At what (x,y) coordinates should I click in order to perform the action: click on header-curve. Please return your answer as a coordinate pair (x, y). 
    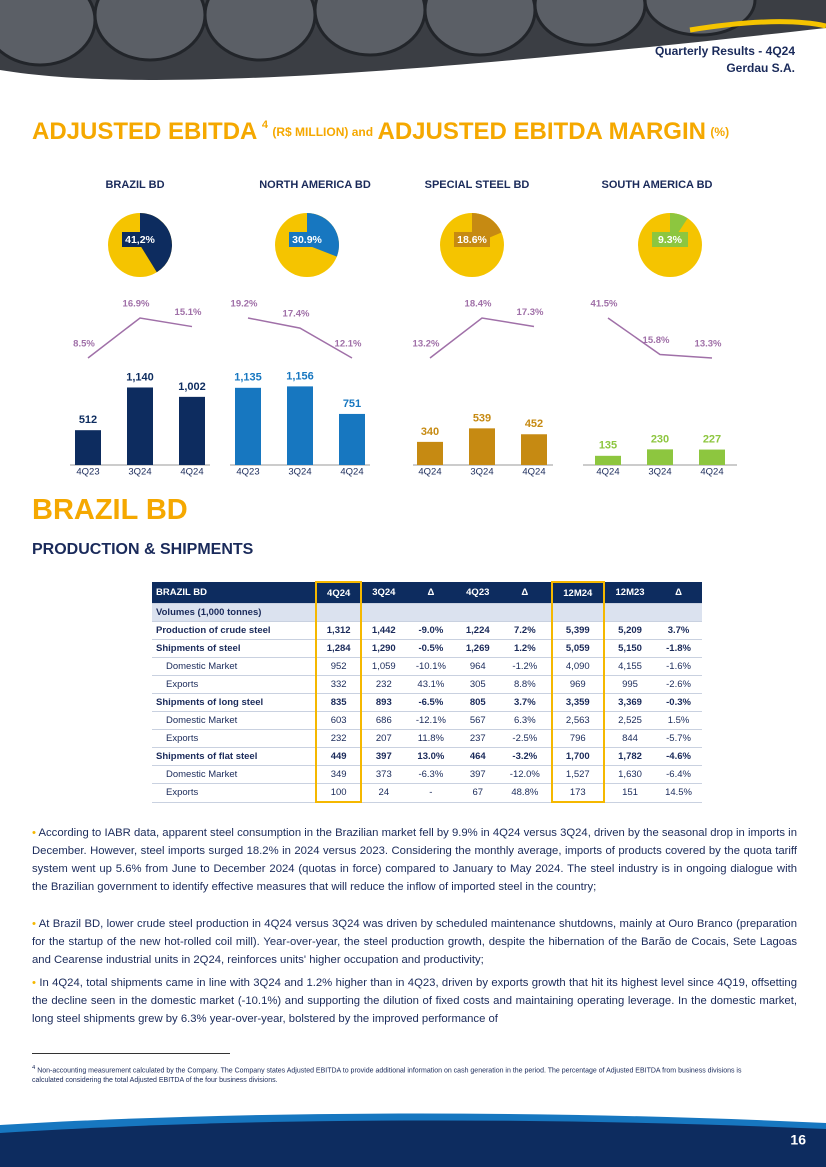
    Looking at the image, I should click on (413, 69).